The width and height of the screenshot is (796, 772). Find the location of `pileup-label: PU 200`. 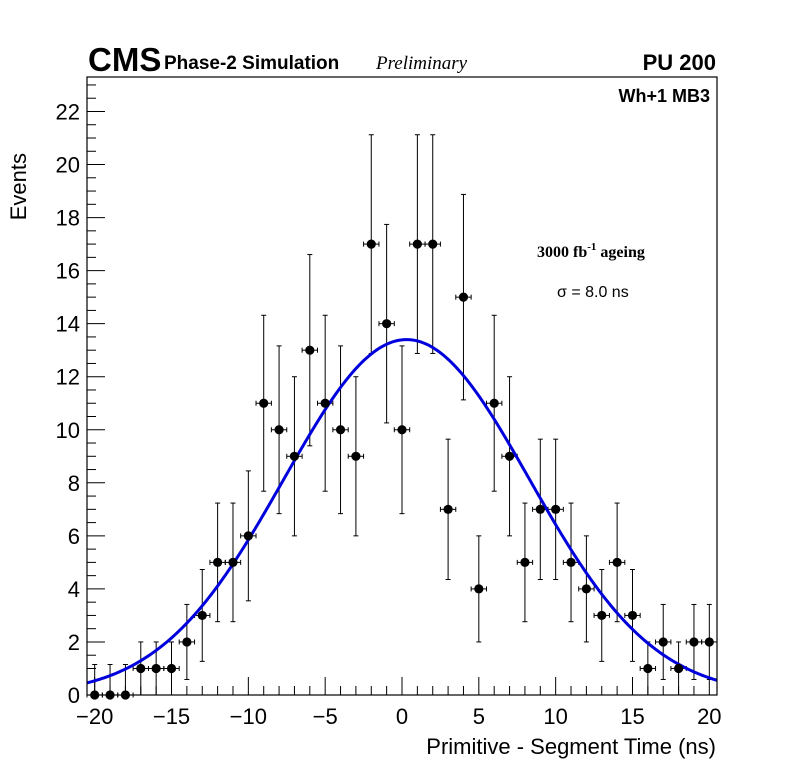

pileup-label: PU 200 is located at coordinates (679, 62).